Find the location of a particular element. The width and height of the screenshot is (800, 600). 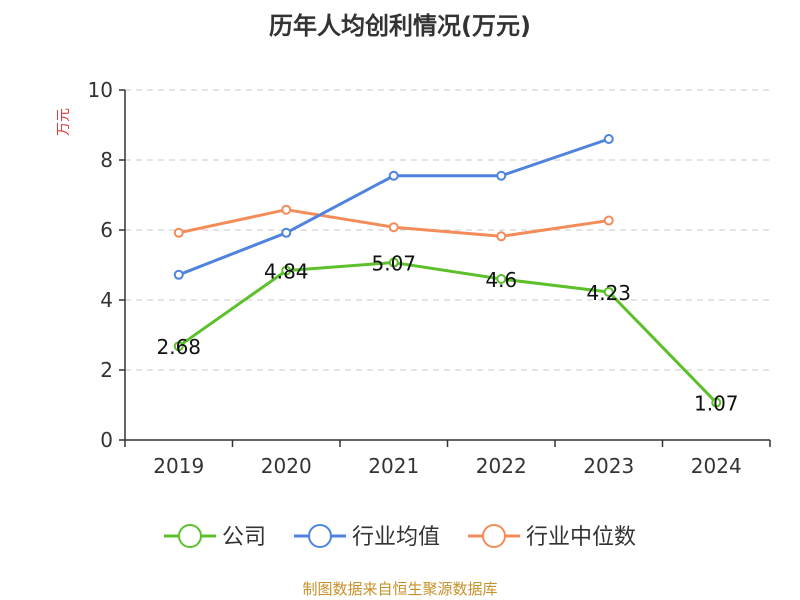

y-tick-label: 6 is located at coordinates (106, 230).